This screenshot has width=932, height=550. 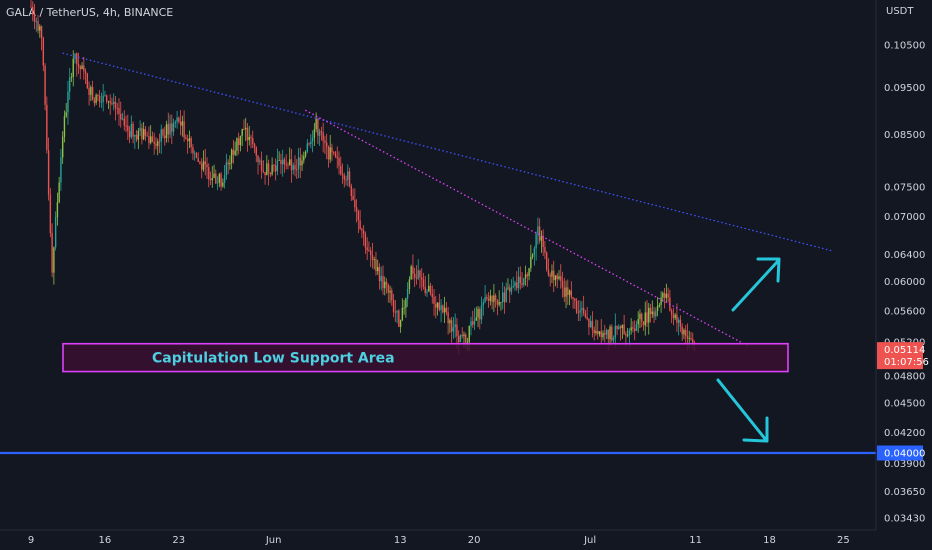 I want to click on x-tick-label: 20, so click(x=474, y=540).